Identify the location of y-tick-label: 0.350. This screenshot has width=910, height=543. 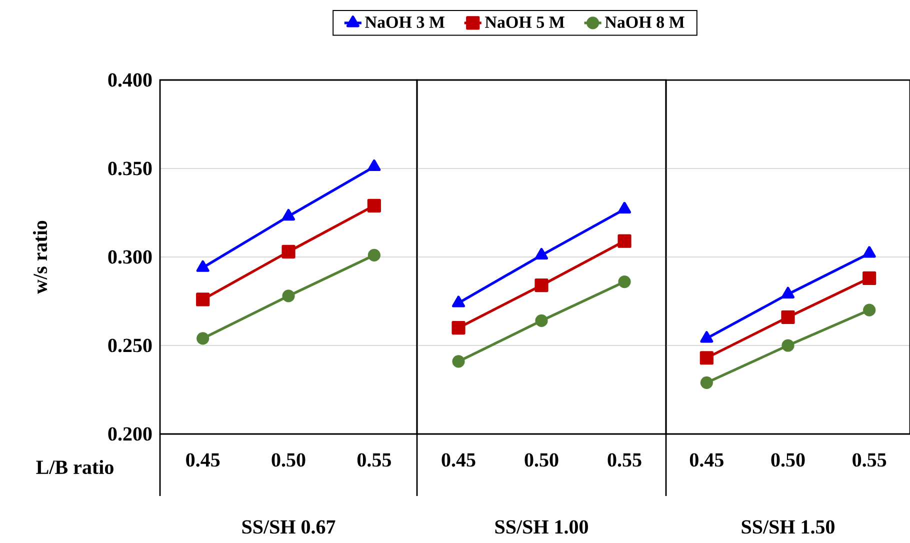
(130, 169).